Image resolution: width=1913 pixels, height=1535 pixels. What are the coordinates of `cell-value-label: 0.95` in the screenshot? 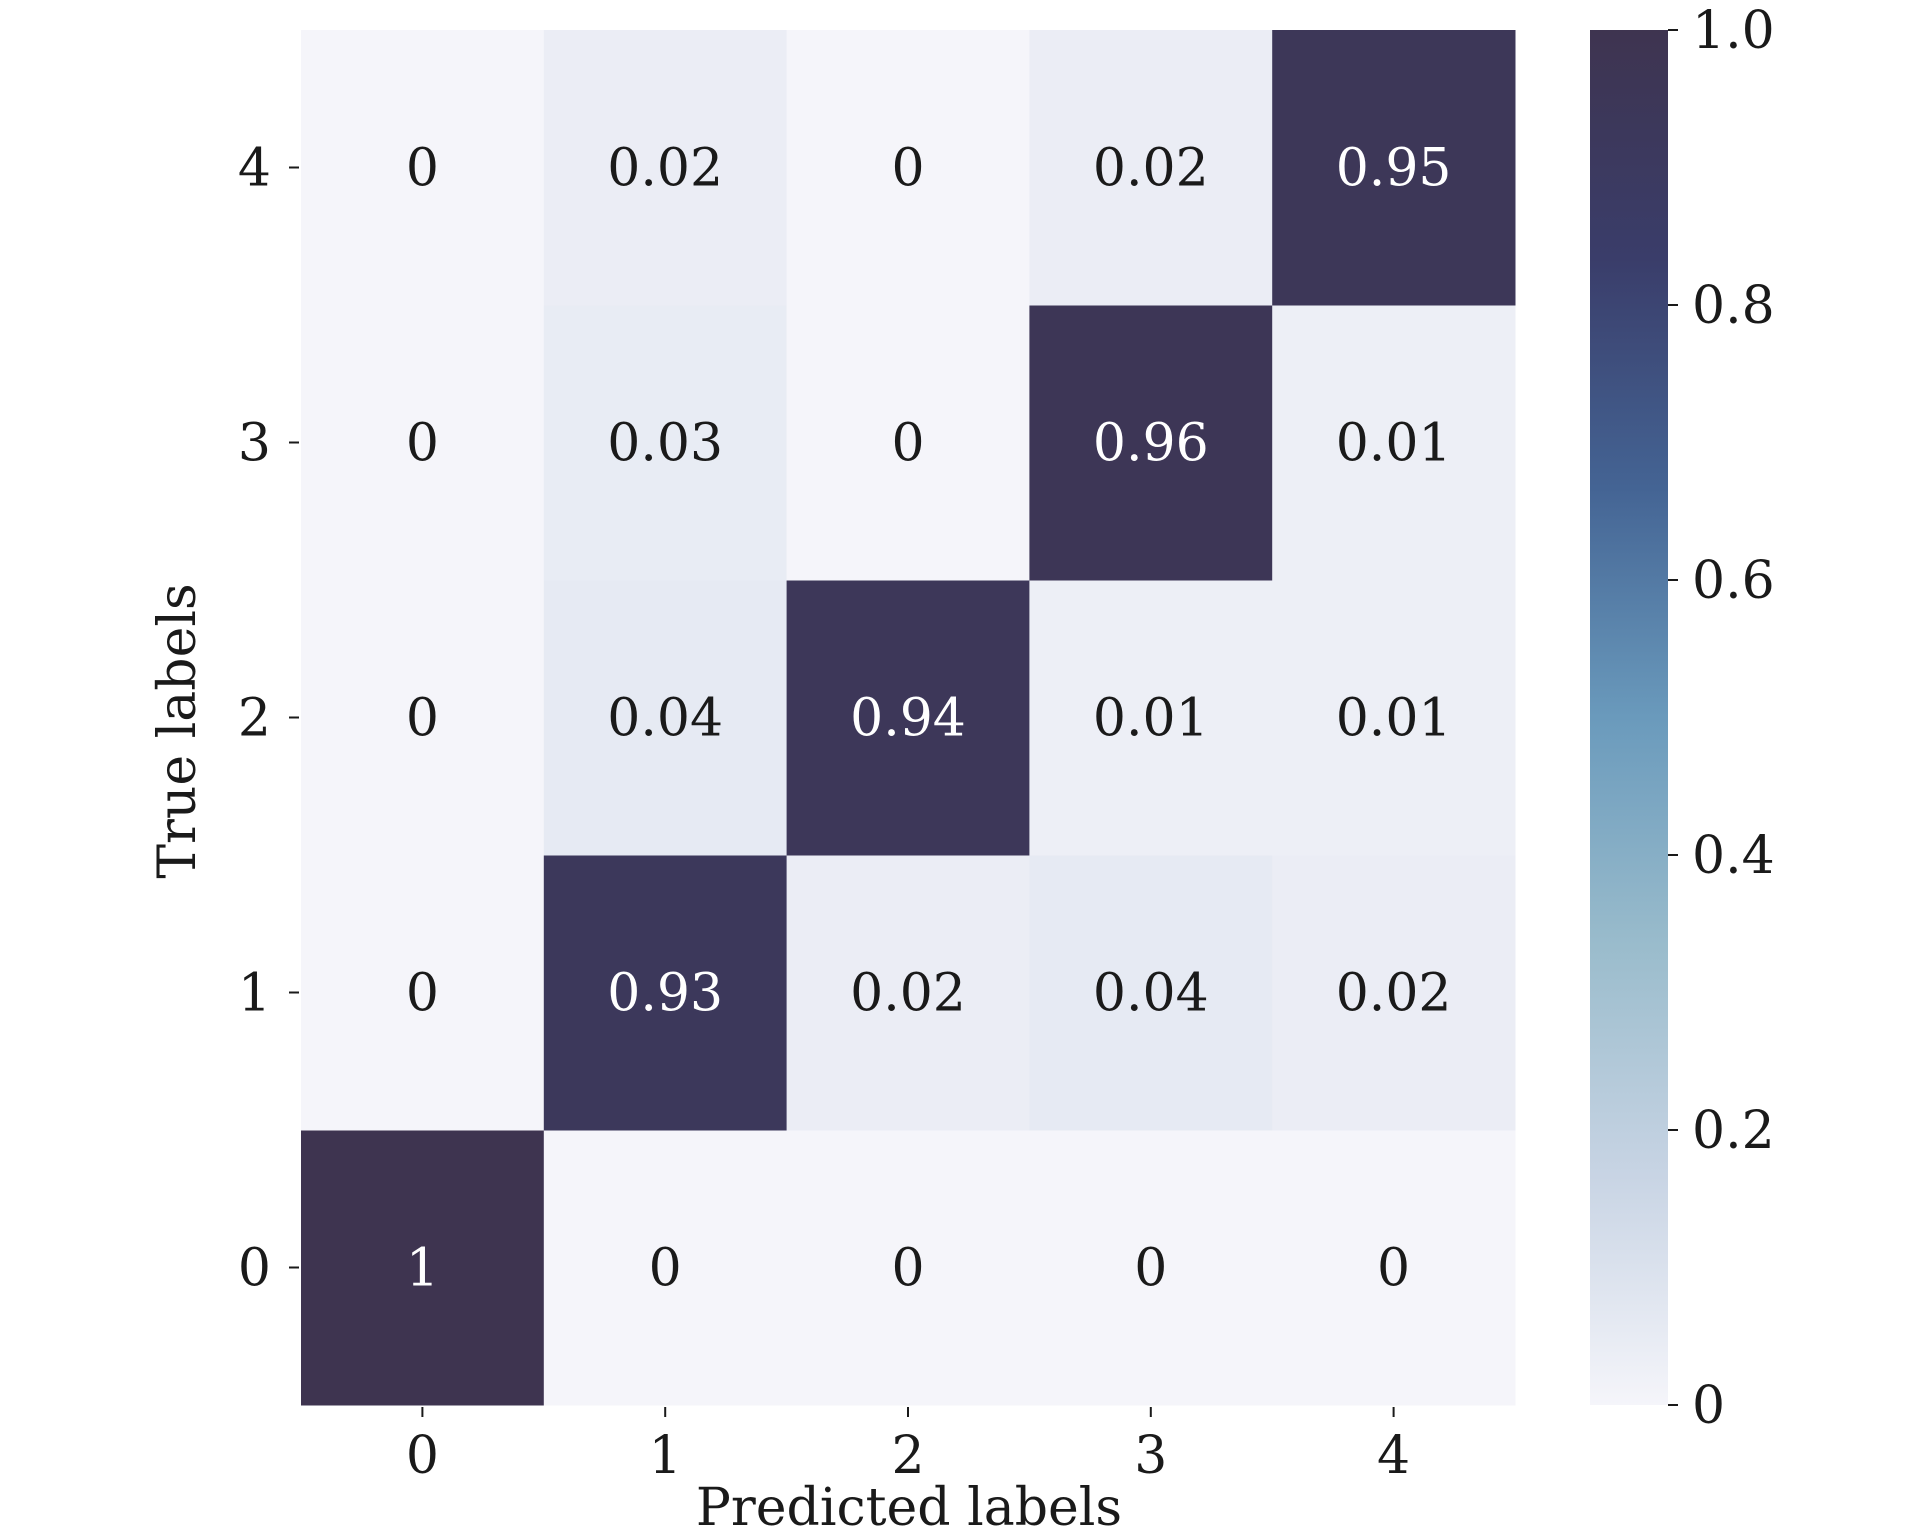 It's located at (1394, 169).